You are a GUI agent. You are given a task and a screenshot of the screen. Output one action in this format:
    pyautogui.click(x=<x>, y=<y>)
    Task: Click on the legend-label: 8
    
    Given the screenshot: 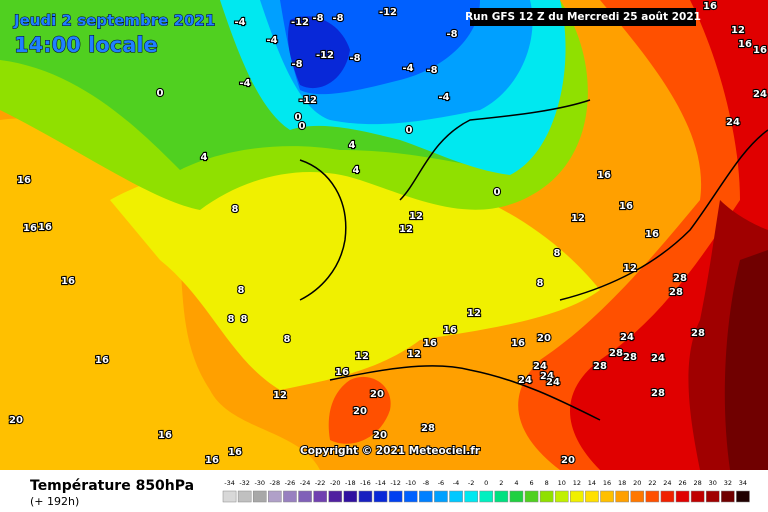 What is the action you would take?
    pyautogui.click(x=547, y=483)
    